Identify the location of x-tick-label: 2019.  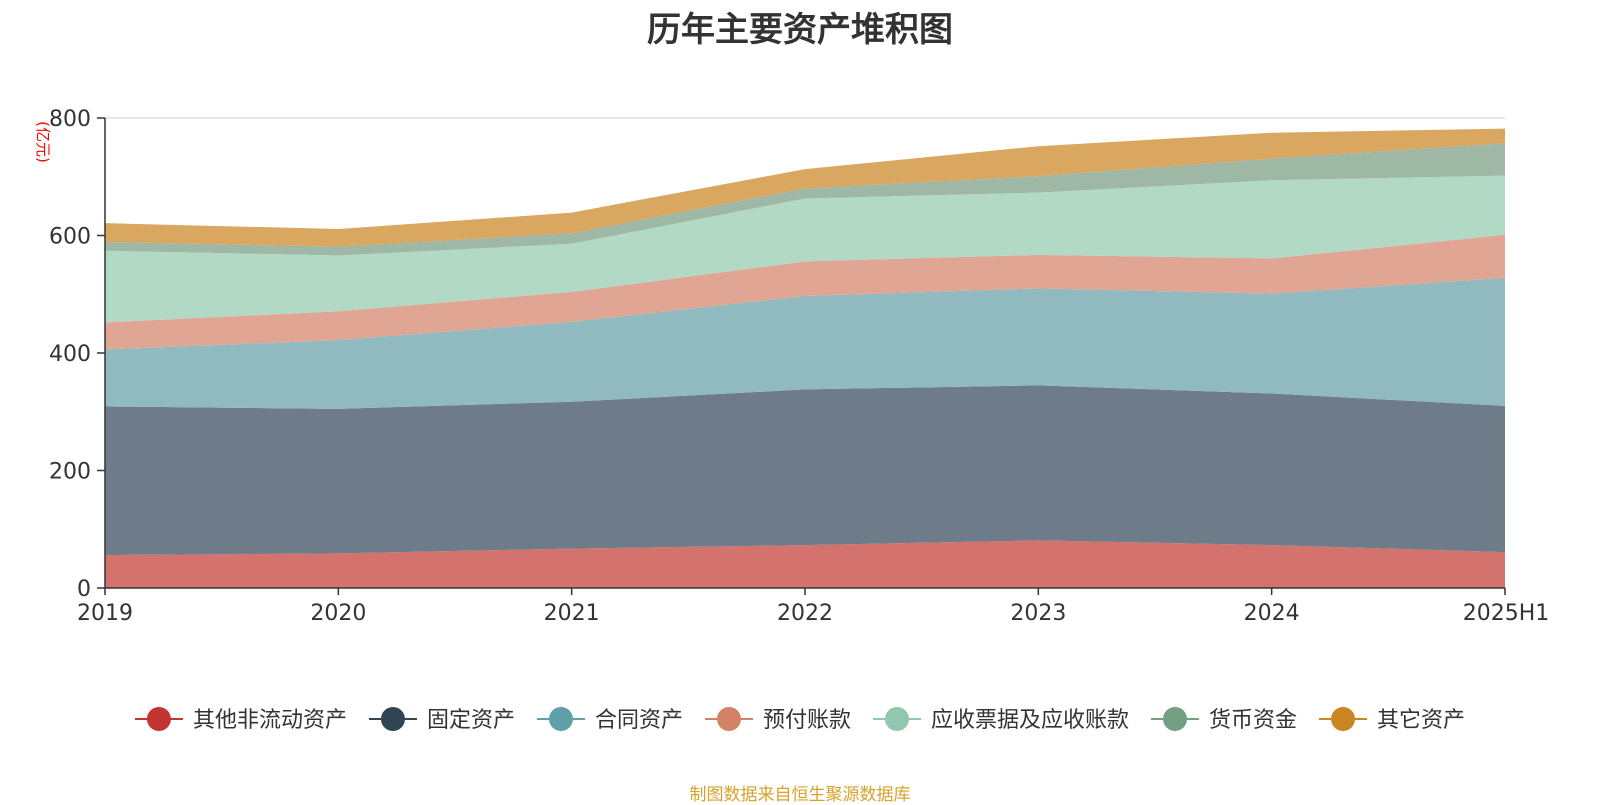
(105, 613).